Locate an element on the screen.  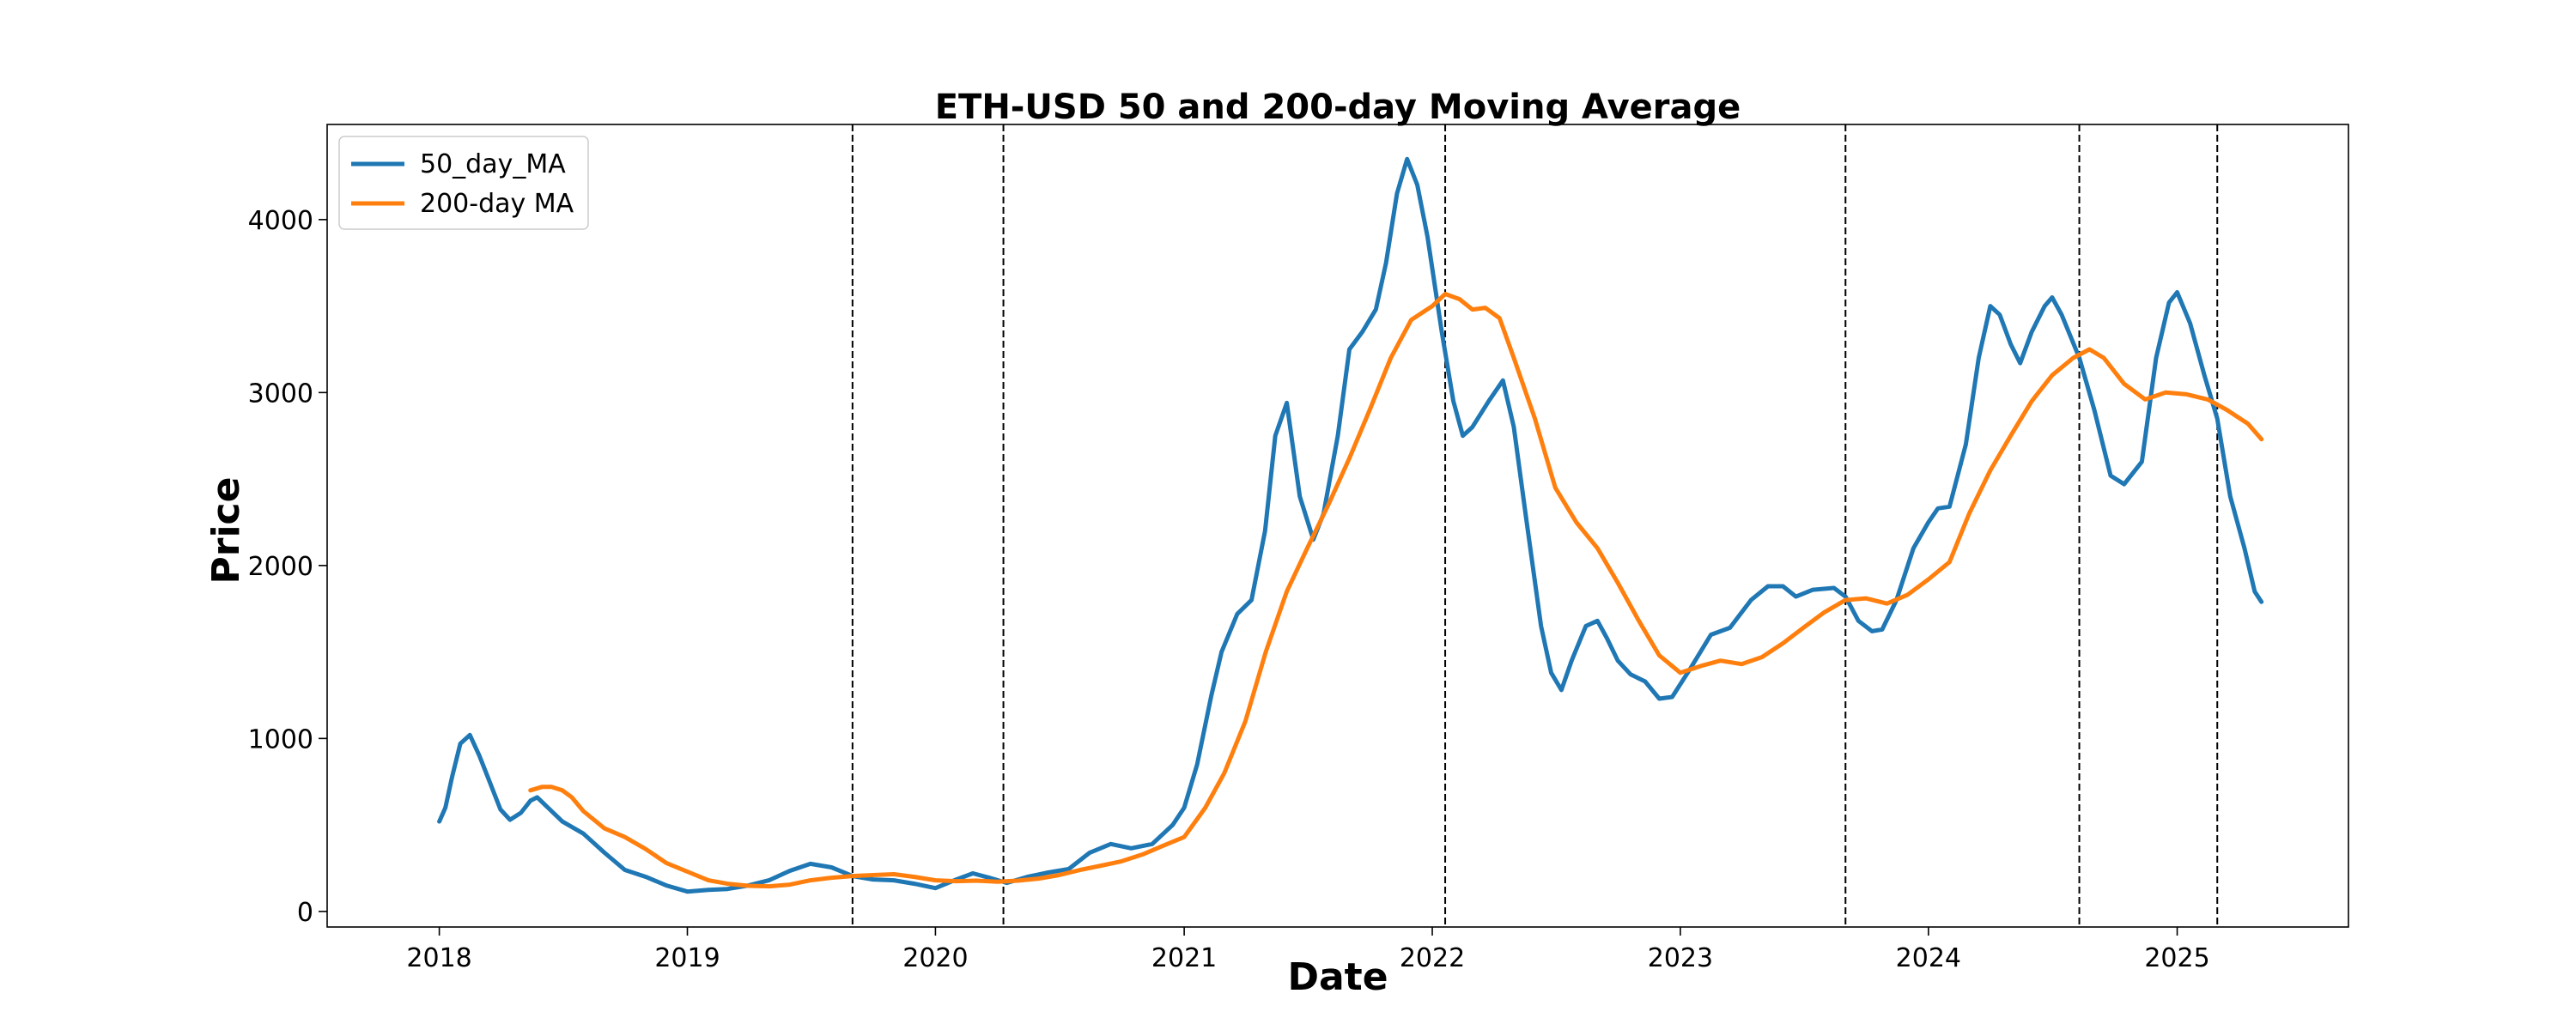
legend-box is located at coordinates (463, 183).